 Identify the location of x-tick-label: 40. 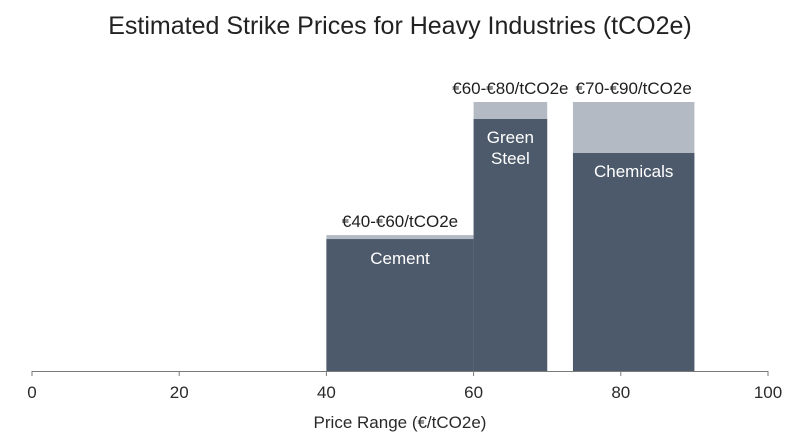
(326, 392).